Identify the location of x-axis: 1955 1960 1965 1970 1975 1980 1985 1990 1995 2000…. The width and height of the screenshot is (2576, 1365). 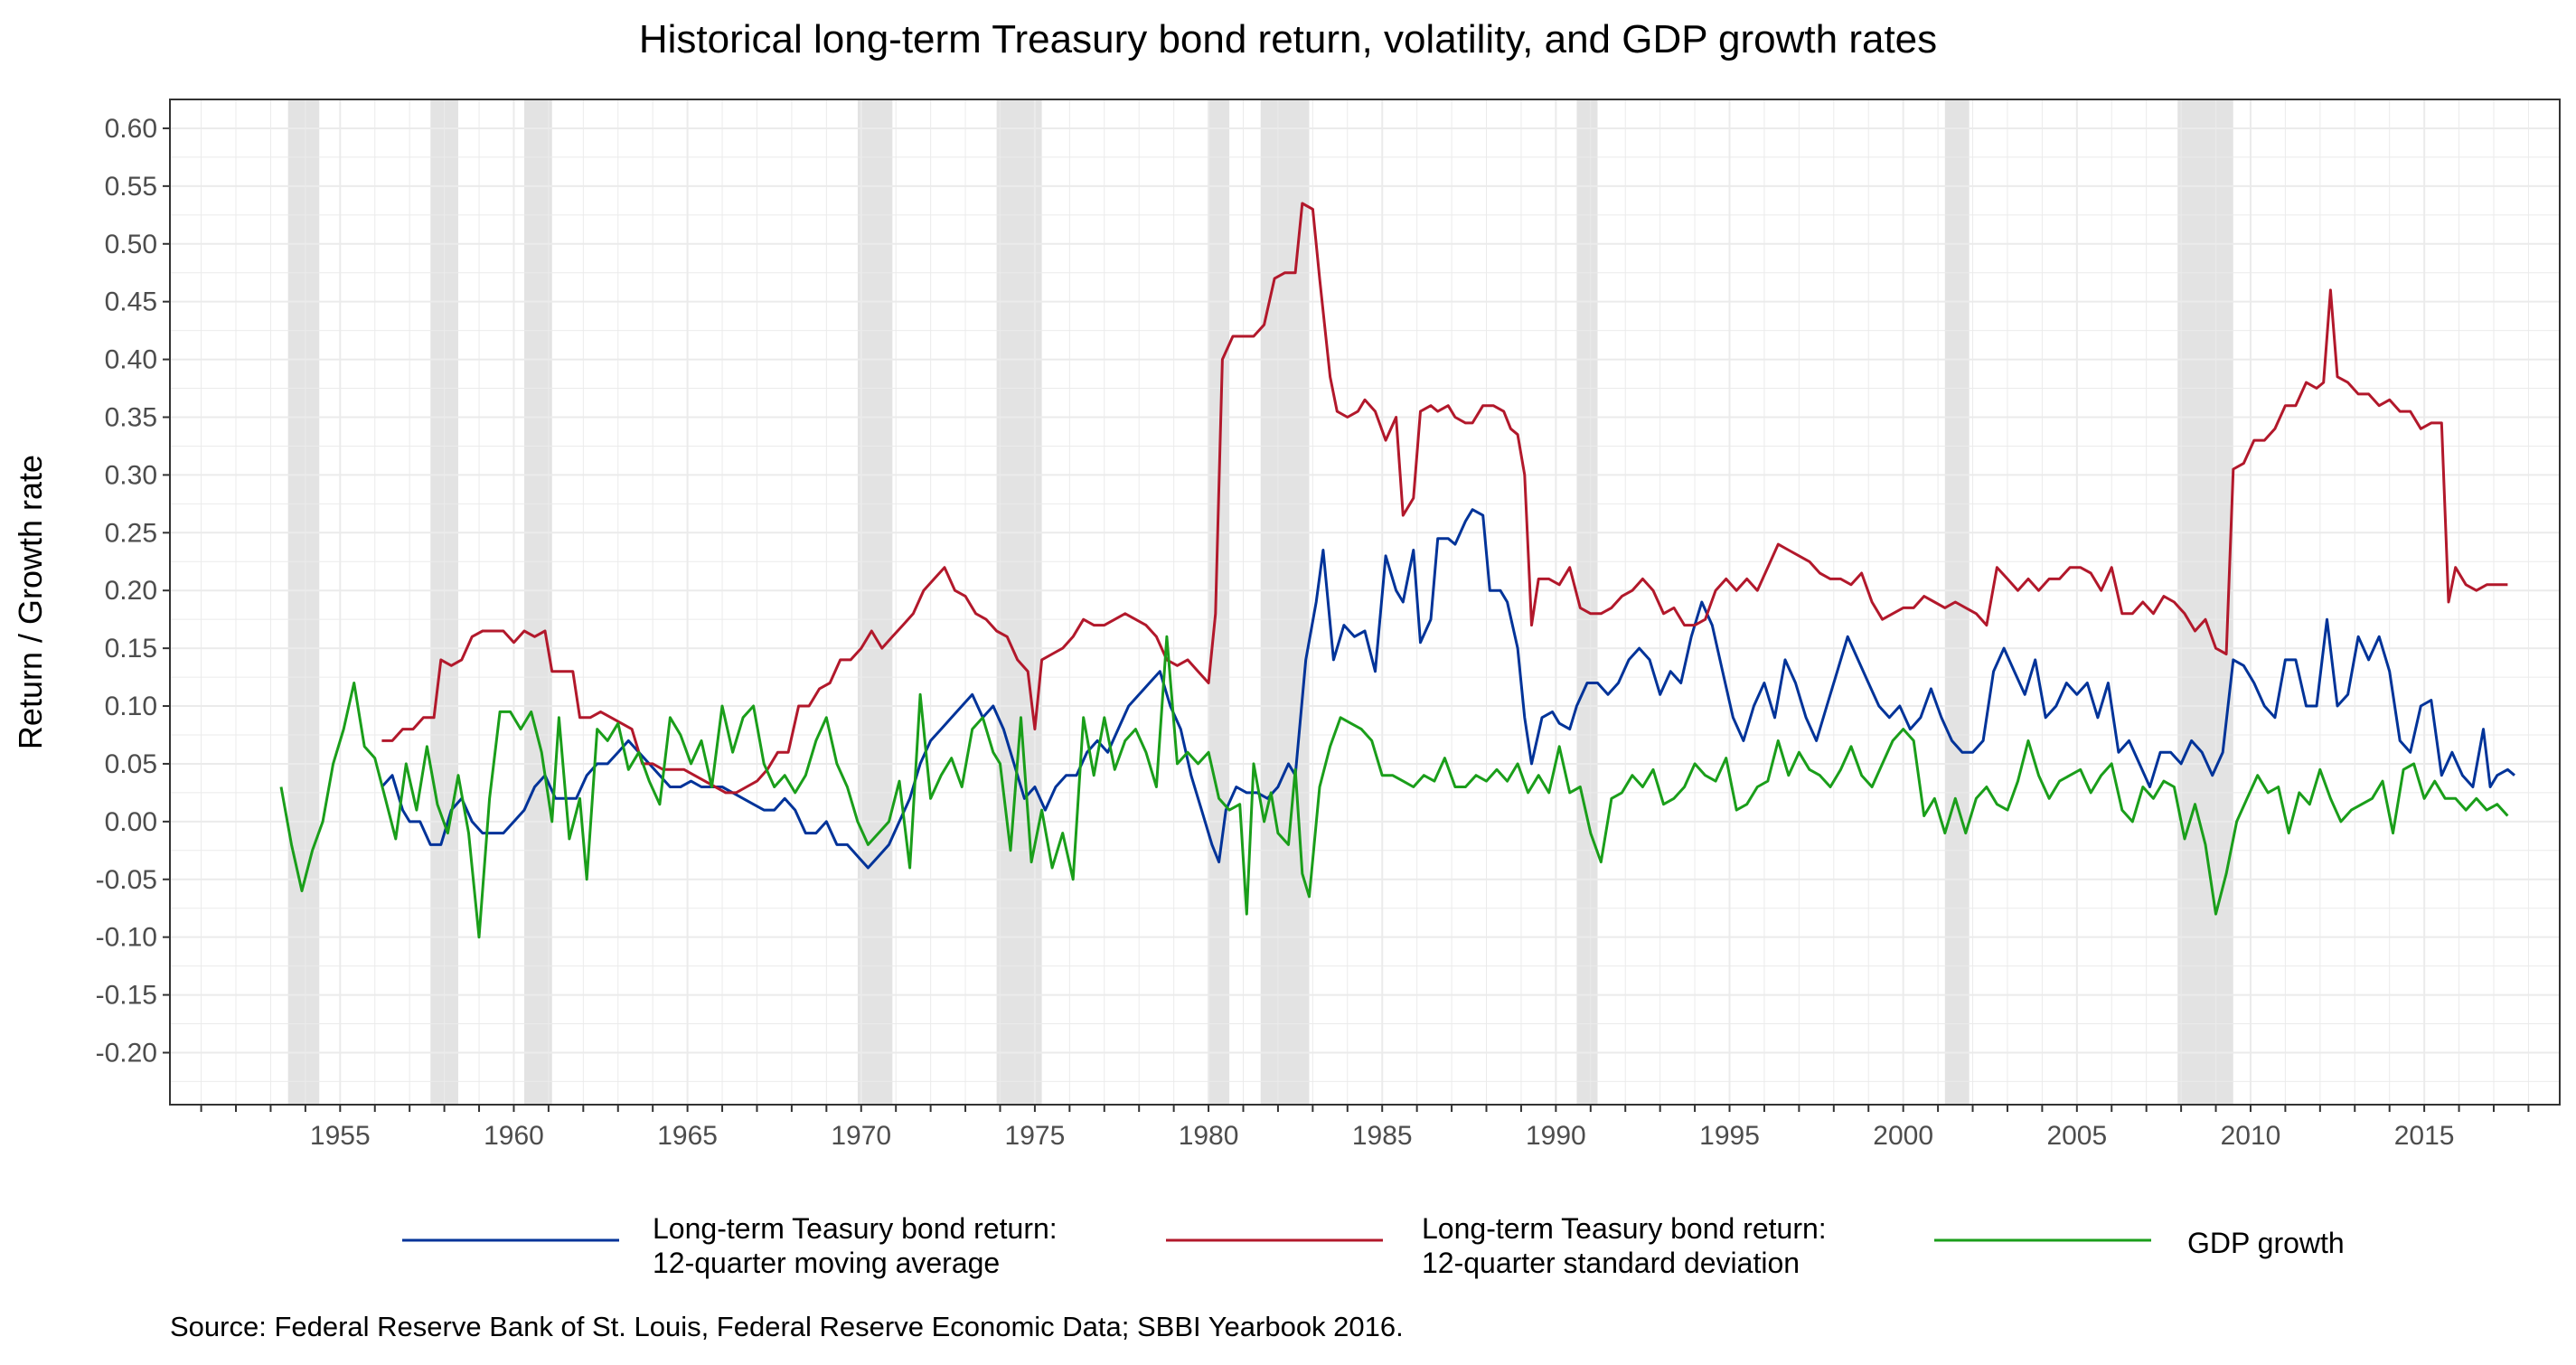
(1365, 1128).